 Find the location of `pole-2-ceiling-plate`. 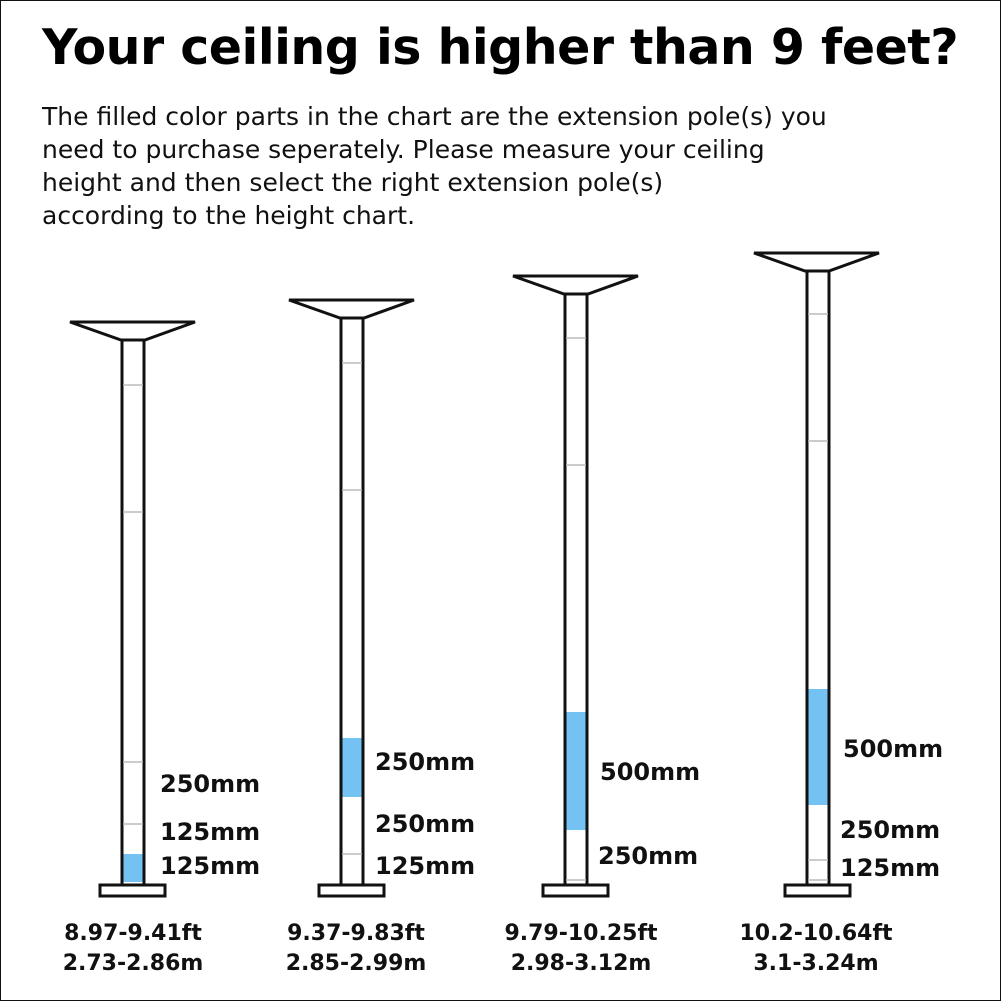

pole-2-ceiling-plate is located at coordinates (351, 309).